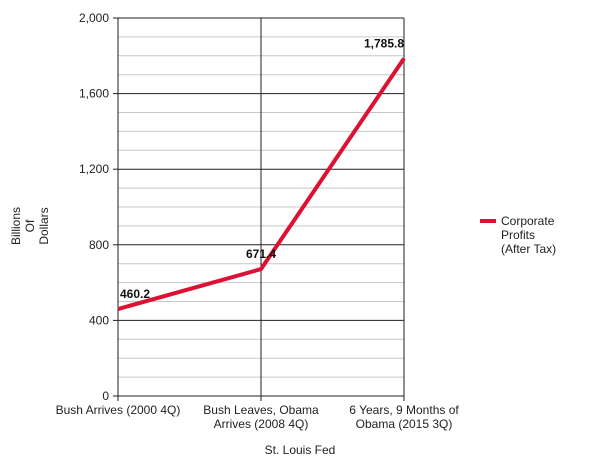 This screenshot has height=463, width=600. Describe the element at coordinates (528, 221) in the screenshot. I see `legend-label-line: Corporate` at that location.